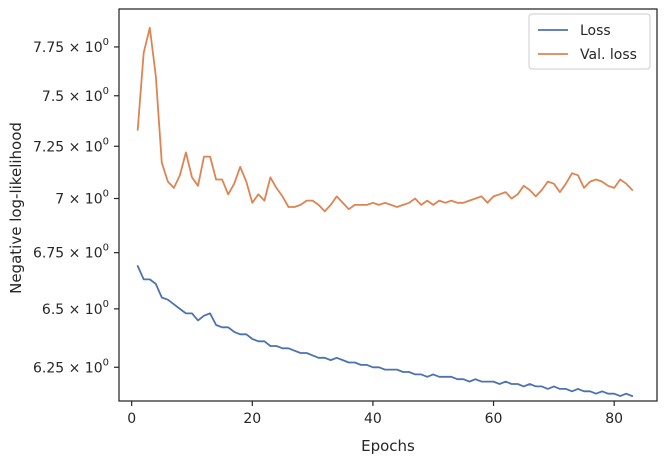 The height and width of the screenshot is (463, 666). I want to click on legend: Loss Val. loss, so click(589, 41).